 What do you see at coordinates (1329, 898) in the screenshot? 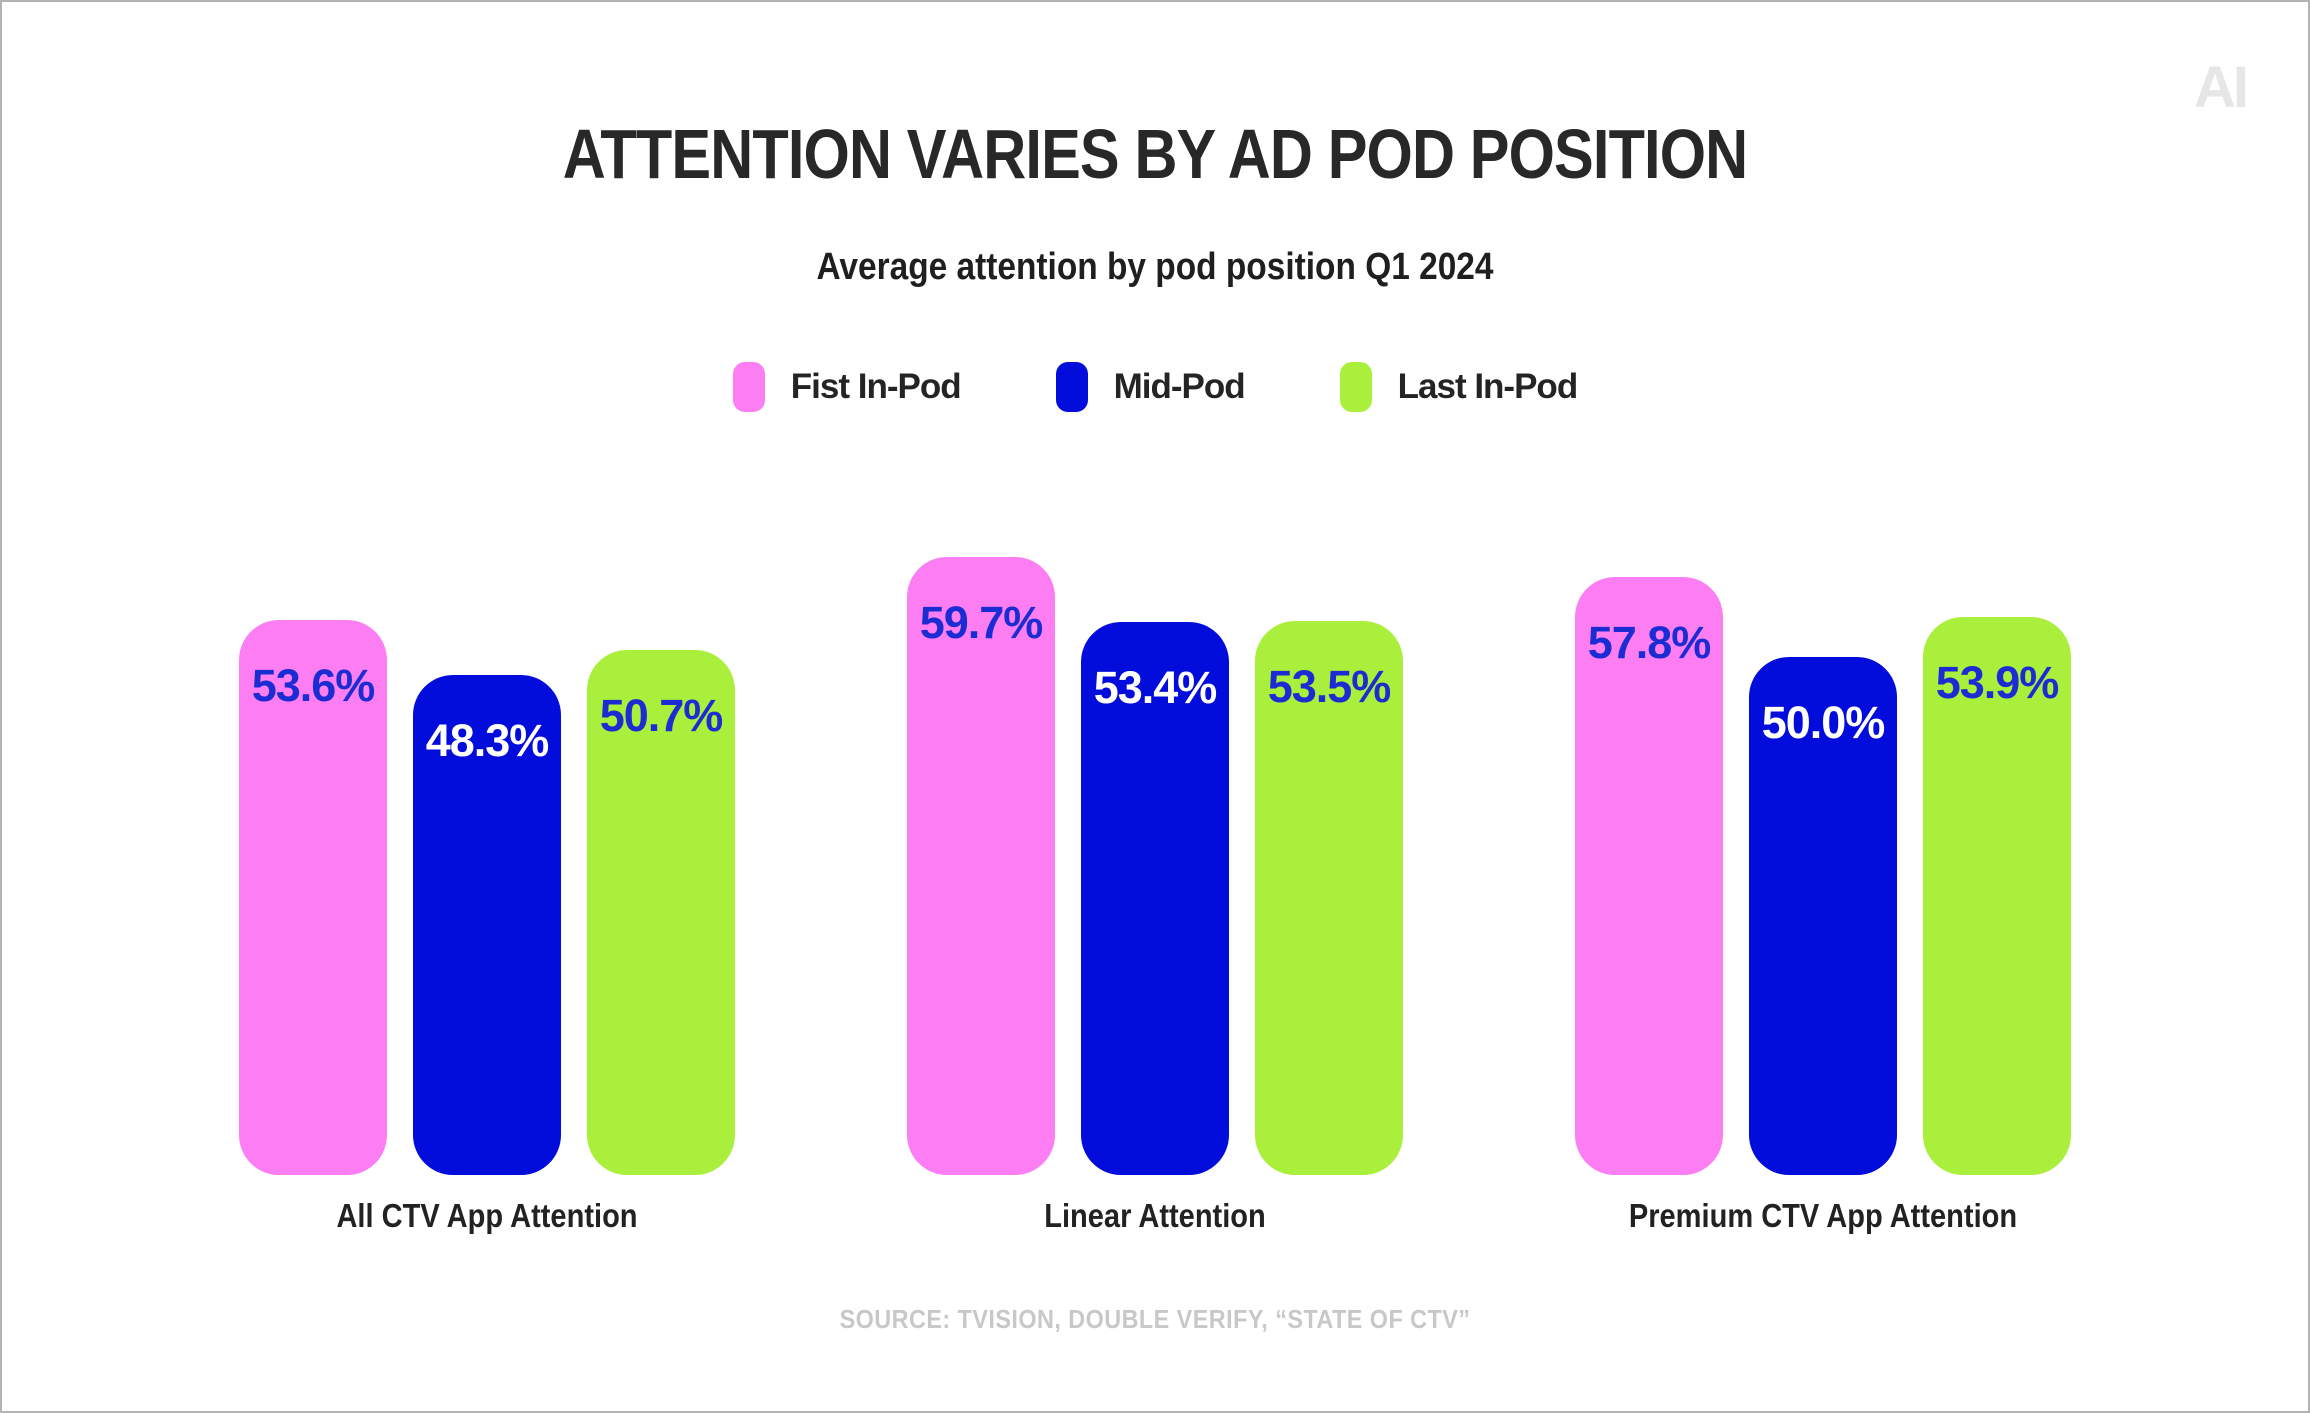
I see `bar-last-in-pod: 53.5%` at bounding box center [1329, 898].